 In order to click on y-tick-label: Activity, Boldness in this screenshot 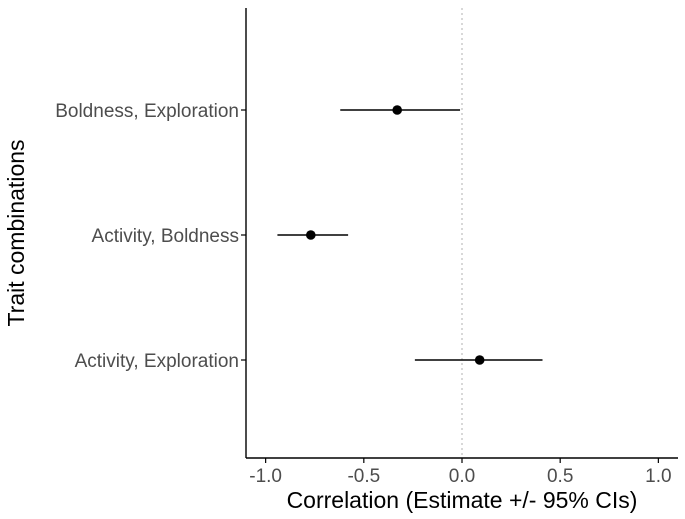, I will do `click(165, 236)`.